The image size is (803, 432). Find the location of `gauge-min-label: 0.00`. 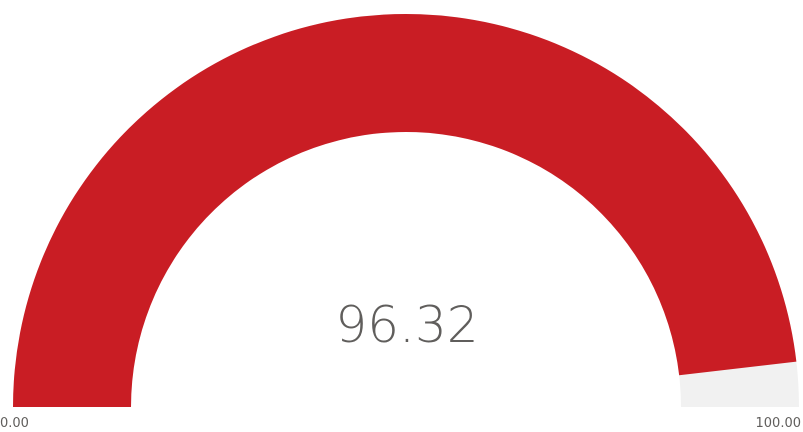

gauge-min-label: 0.00 is located at coordinates (14, 423).